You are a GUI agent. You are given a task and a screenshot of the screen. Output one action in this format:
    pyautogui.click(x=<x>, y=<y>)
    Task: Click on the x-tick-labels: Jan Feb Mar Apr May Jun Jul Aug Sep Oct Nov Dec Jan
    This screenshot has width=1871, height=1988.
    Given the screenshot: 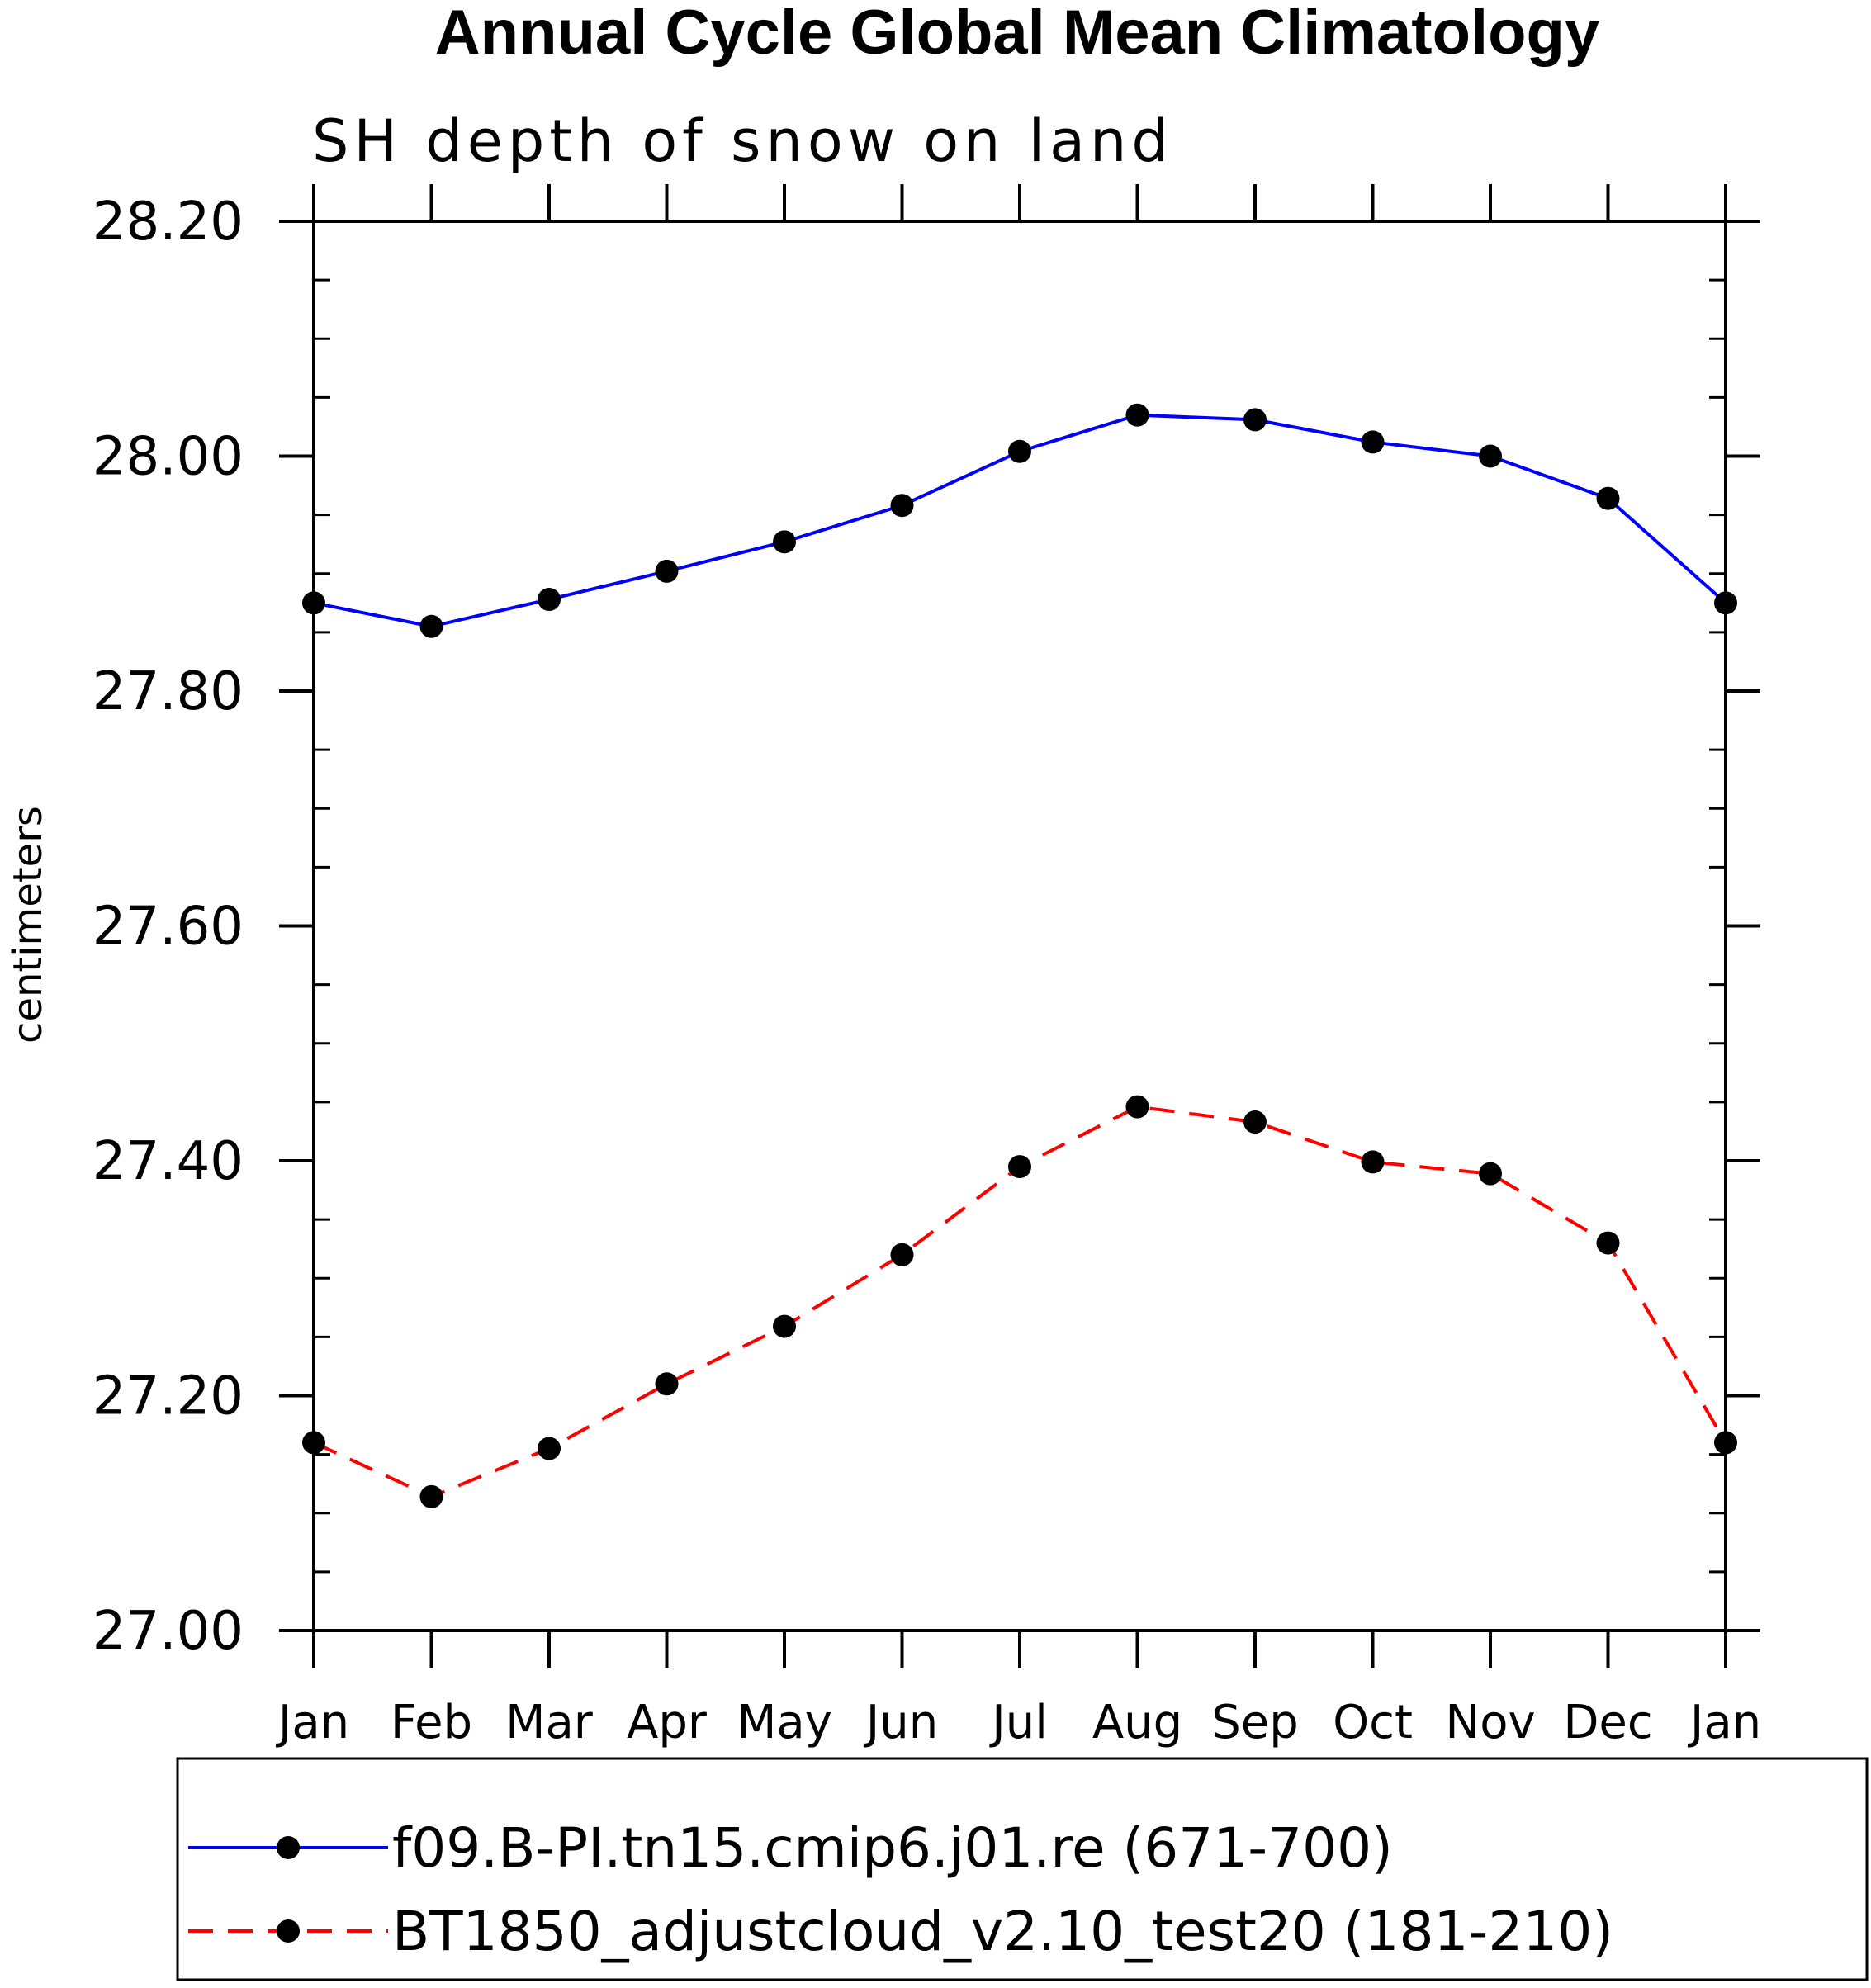 What is the action you would take?
    pyautogui.click(x=1018, y=1722)
    